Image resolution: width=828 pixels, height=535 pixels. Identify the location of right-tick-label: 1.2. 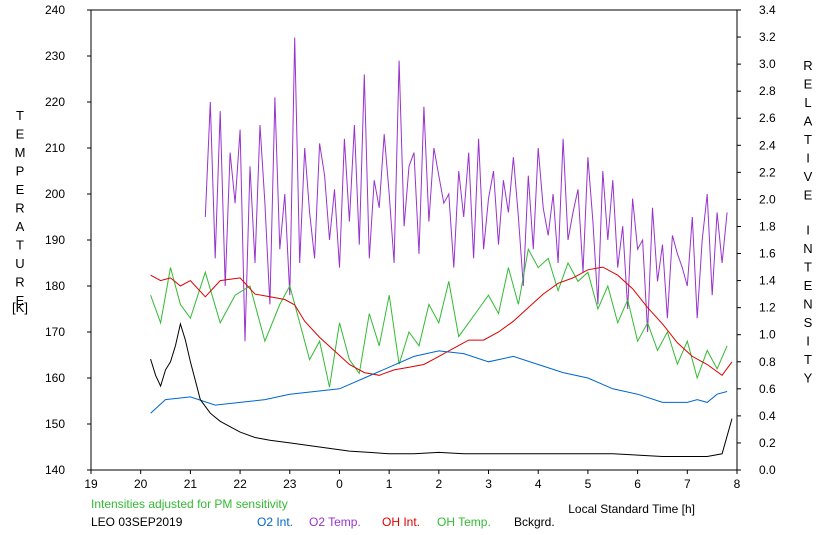
(767, 308).